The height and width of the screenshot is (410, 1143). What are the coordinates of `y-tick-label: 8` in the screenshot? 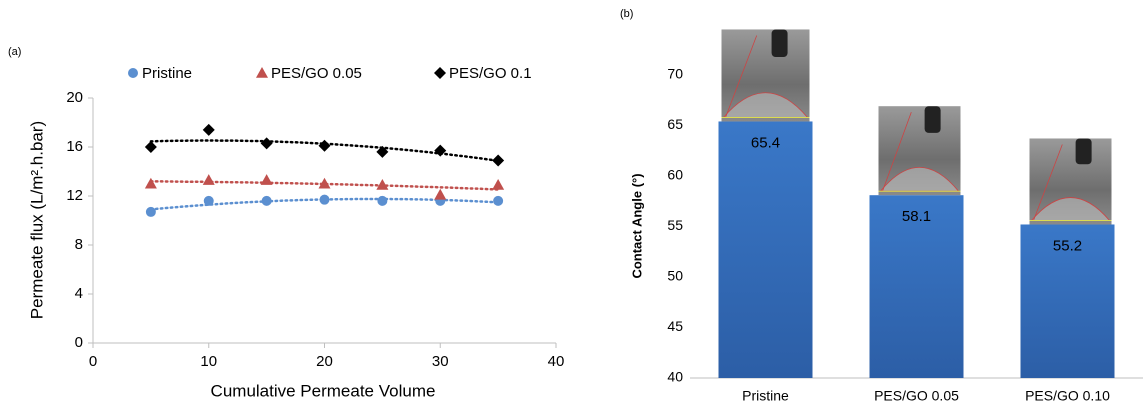 It's located at (79, 244).